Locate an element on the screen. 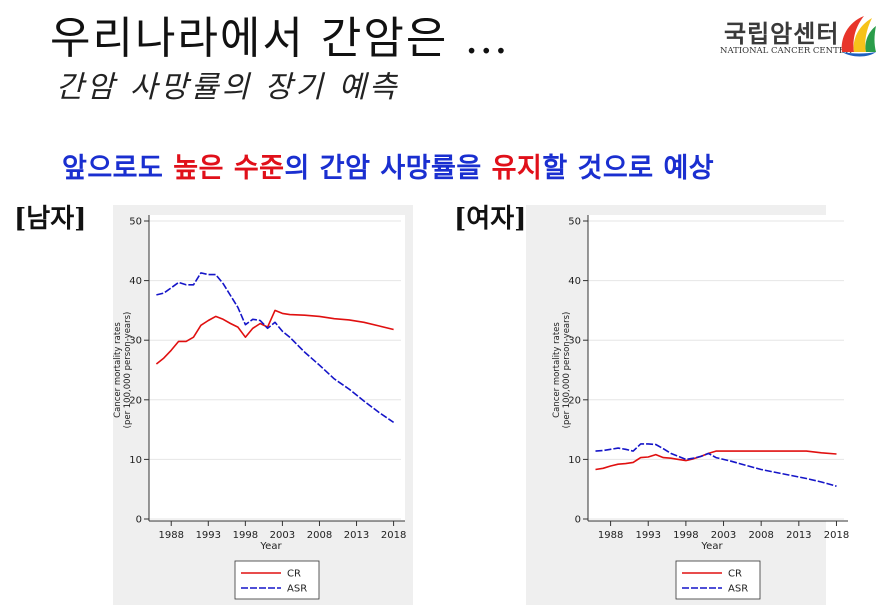  female-x-tick-label: 2008 is located at coordinates (760, 535).